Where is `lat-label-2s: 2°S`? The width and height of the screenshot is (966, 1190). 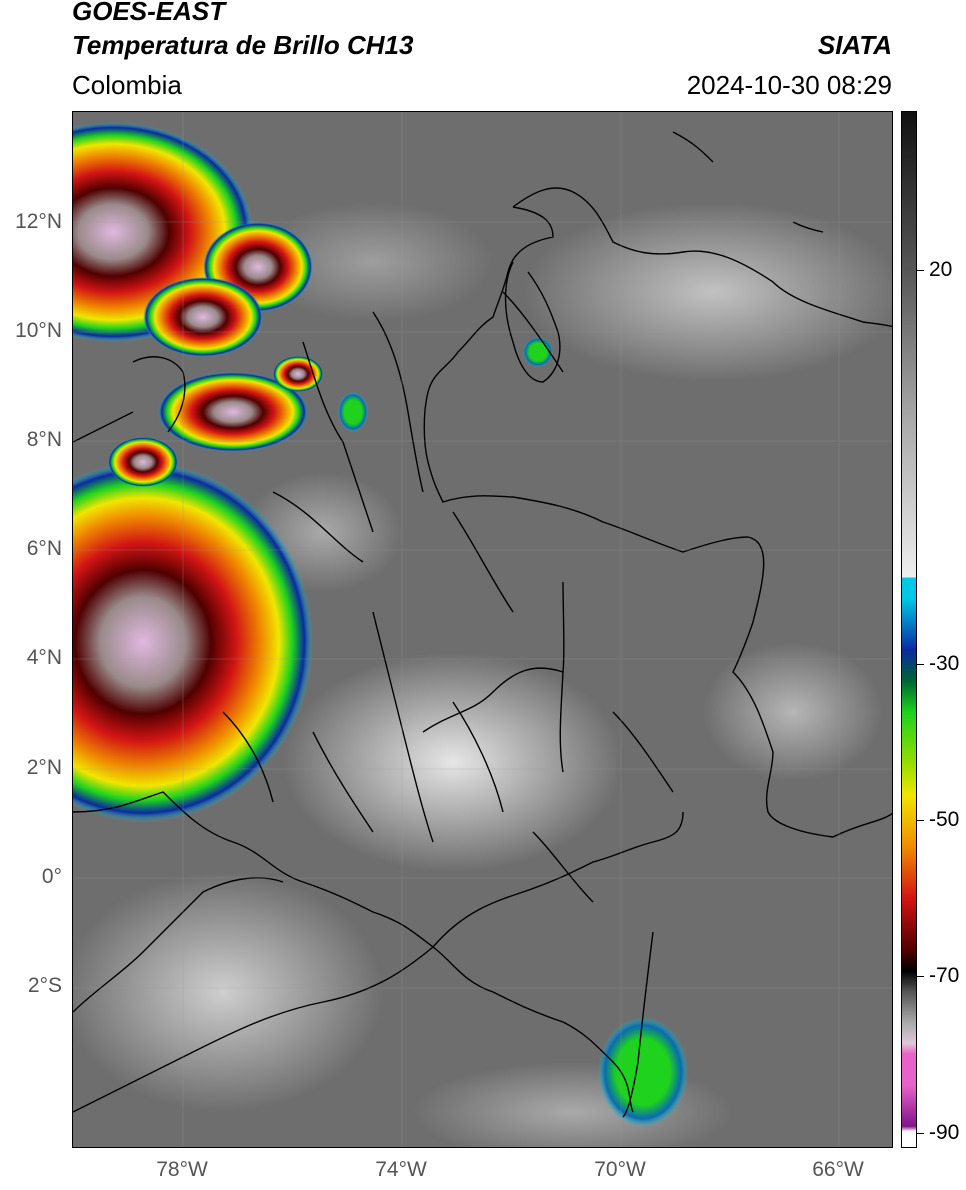
lat-label-2s: 2°S is located at coordinates (44, 985).